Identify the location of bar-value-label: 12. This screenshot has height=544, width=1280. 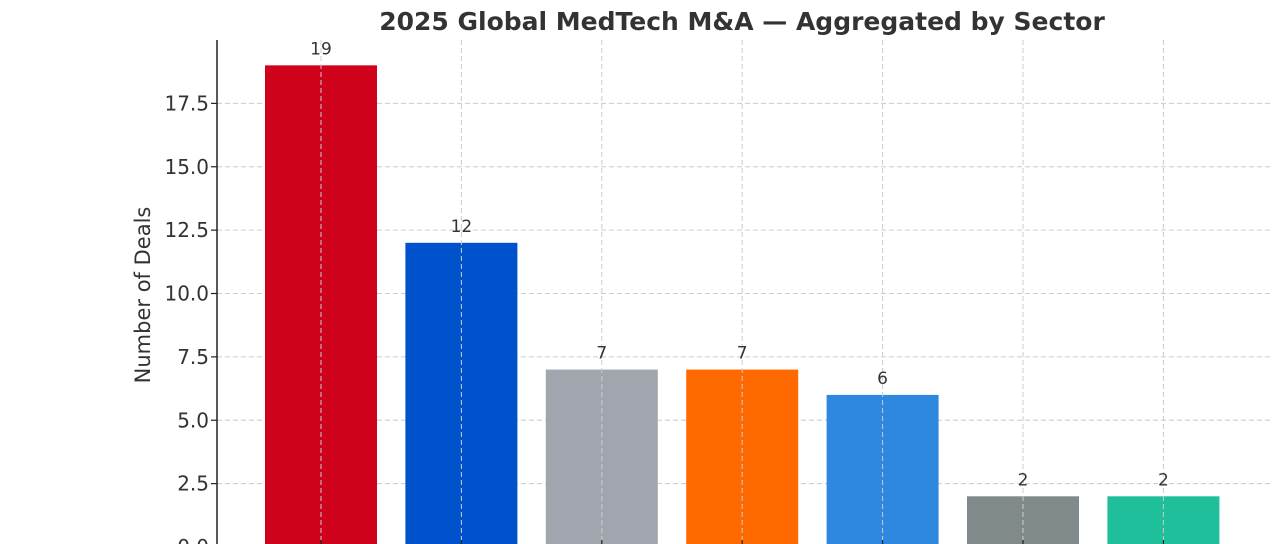
(462, 227).